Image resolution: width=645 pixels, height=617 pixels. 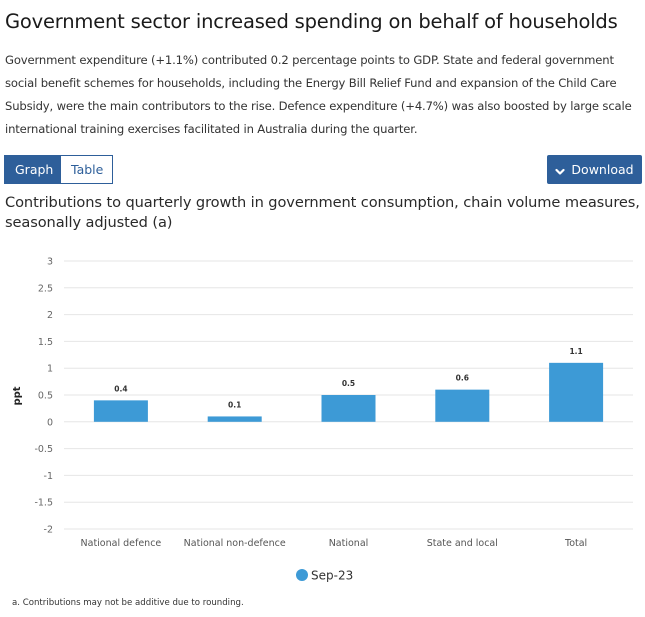 I want to click on data-label: 1.1, so click(x=575, y=351).